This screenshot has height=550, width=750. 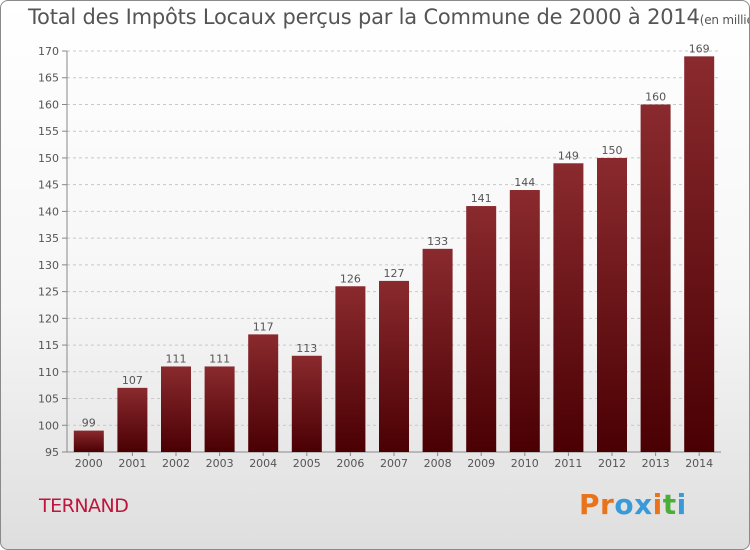 I want to click on data-label-2013: 160, so click(x=655, y=96).